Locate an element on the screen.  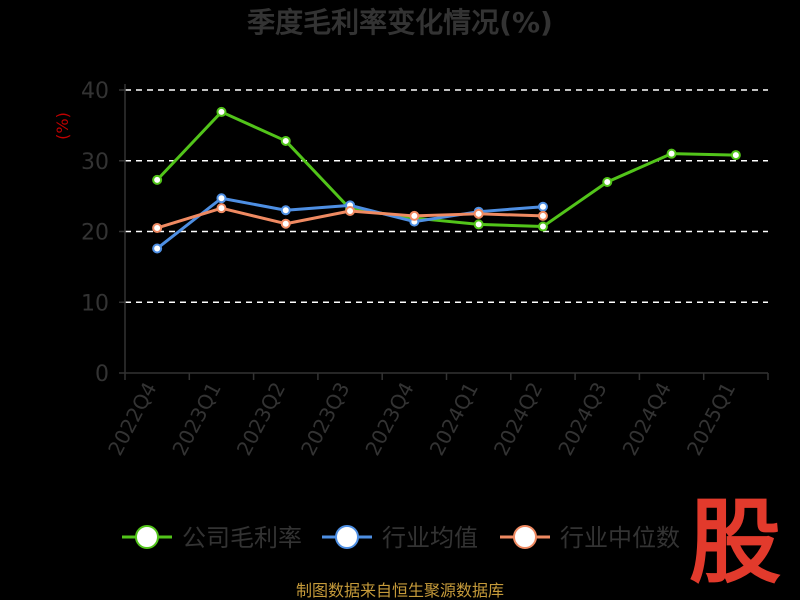
legend: 公司毛利率 行业均值 行业中位数 is located at coordinates (401, 538).